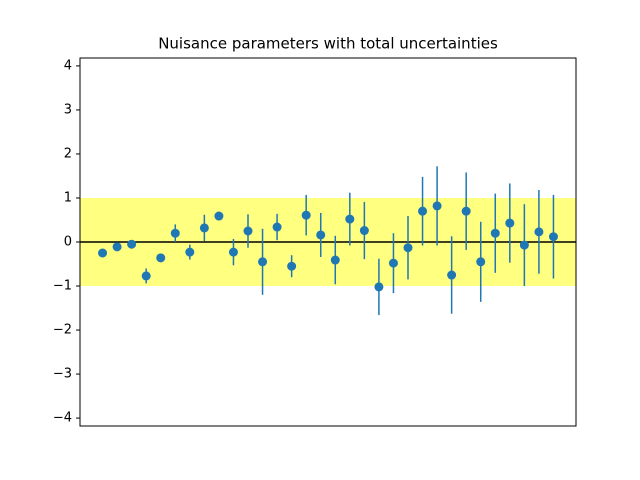 This screenshot has width=640, height=480. What do you see at coordinates (62, 374) in the screenshot?
I see `y-tick-label: −3` at bounding box center [62, 374].